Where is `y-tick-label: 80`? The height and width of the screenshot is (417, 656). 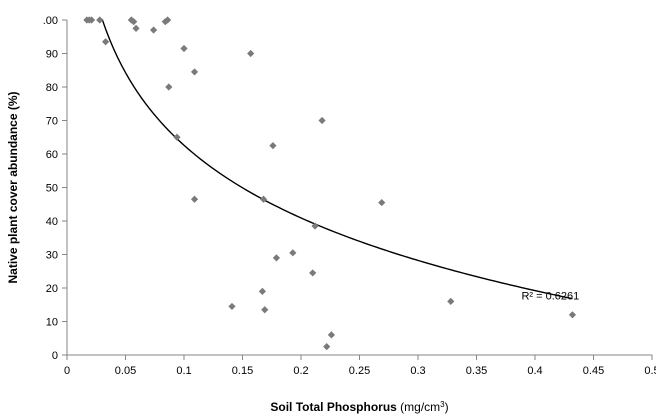 y-tick-label: 80 is located at coordinates (52, 88).